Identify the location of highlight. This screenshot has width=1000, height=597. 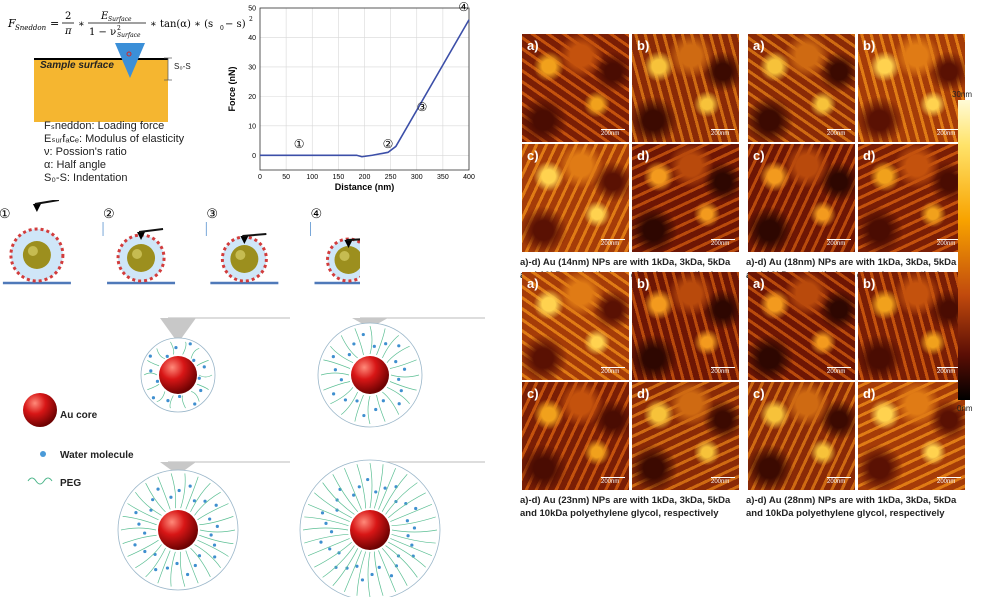
(32, 251).